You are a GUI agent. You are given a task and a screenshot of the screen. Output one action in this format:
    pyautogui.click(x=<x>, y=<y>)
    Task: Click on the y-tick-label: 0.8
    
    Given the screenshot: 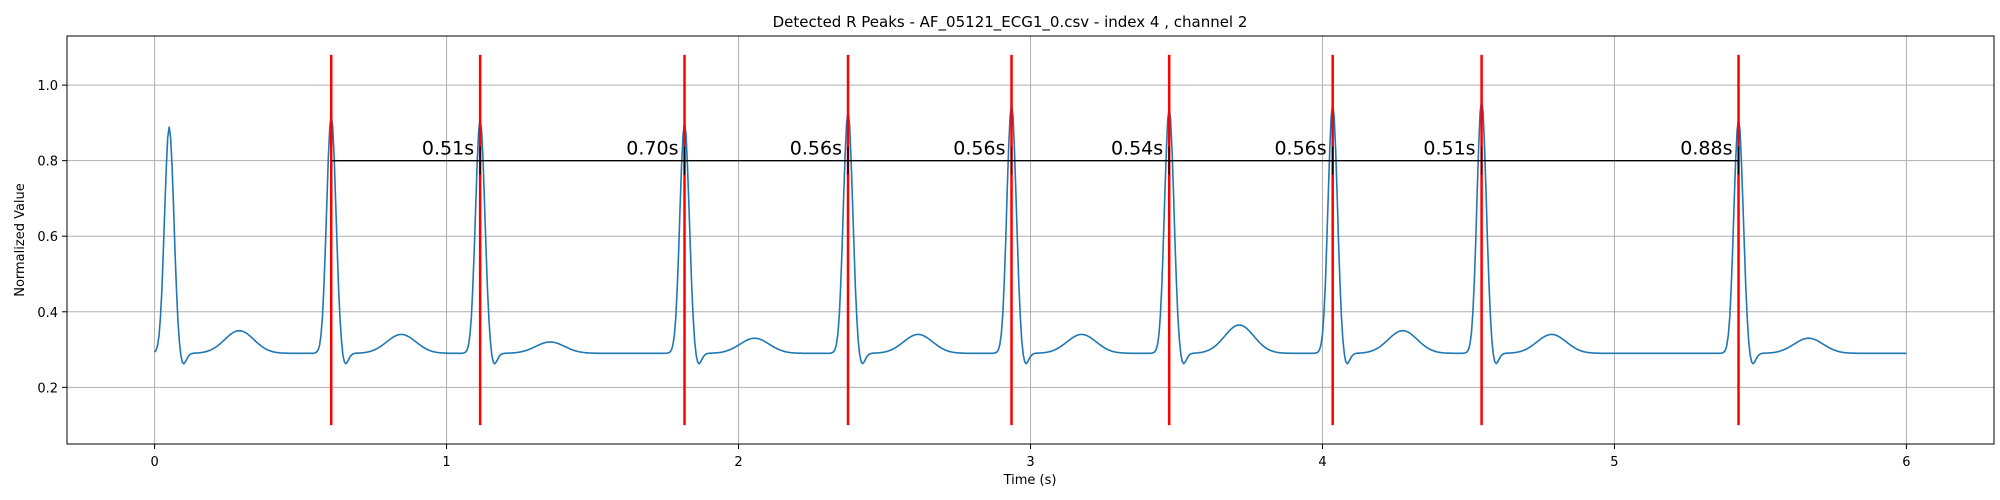 What is the action you would take?
    pyautogui.click(x=47, y=162)
    